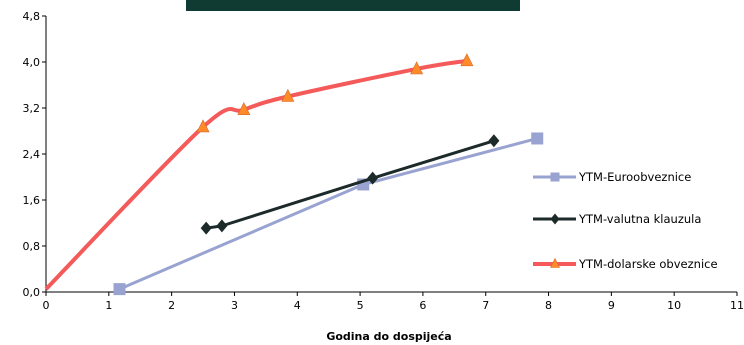 Image resolution: width=744 pixels, height=345 pixels. Describe the element at coordinates (32, 62) in the screenshot. I see `y-tick-label: 4,0` at that location.